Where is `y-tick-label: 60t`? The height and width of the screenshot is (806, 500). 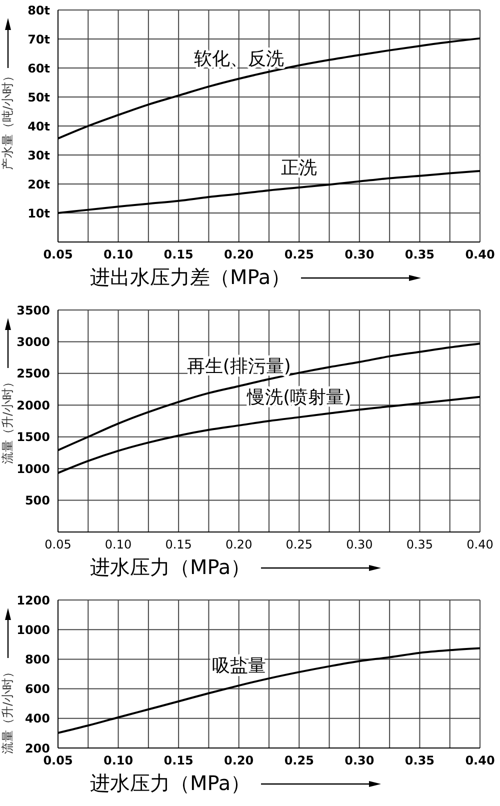 y-tick-label: 60t is located at coordinates (39, 68).